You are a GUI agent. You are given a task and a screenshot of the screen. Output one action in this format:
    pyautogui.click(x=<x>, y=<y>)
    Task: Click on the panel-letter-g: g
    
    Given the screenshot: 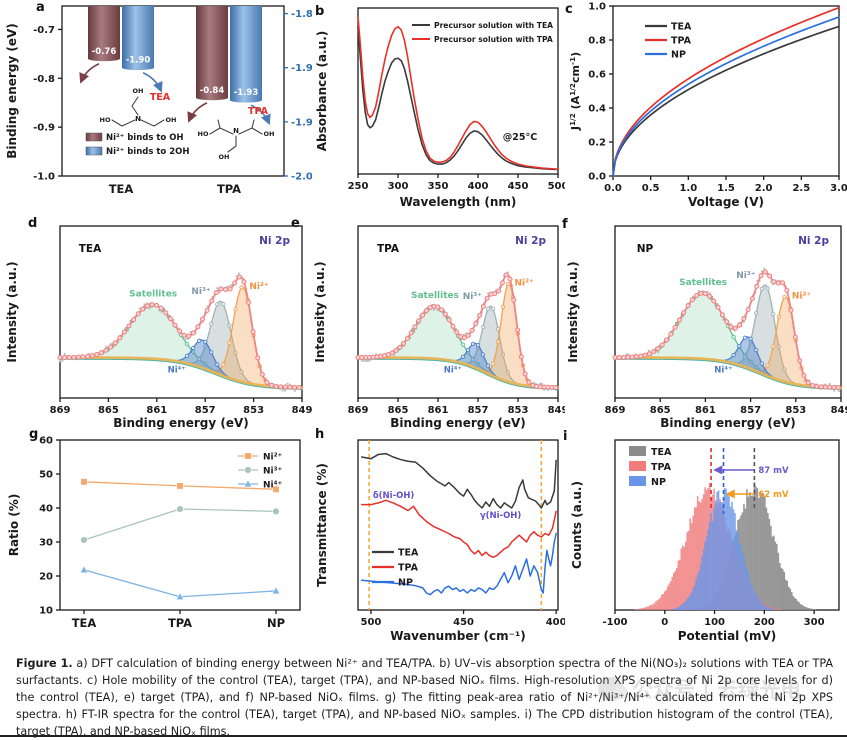 What is the action you would take?
    pyautogui.click(x=34, y=434)
    